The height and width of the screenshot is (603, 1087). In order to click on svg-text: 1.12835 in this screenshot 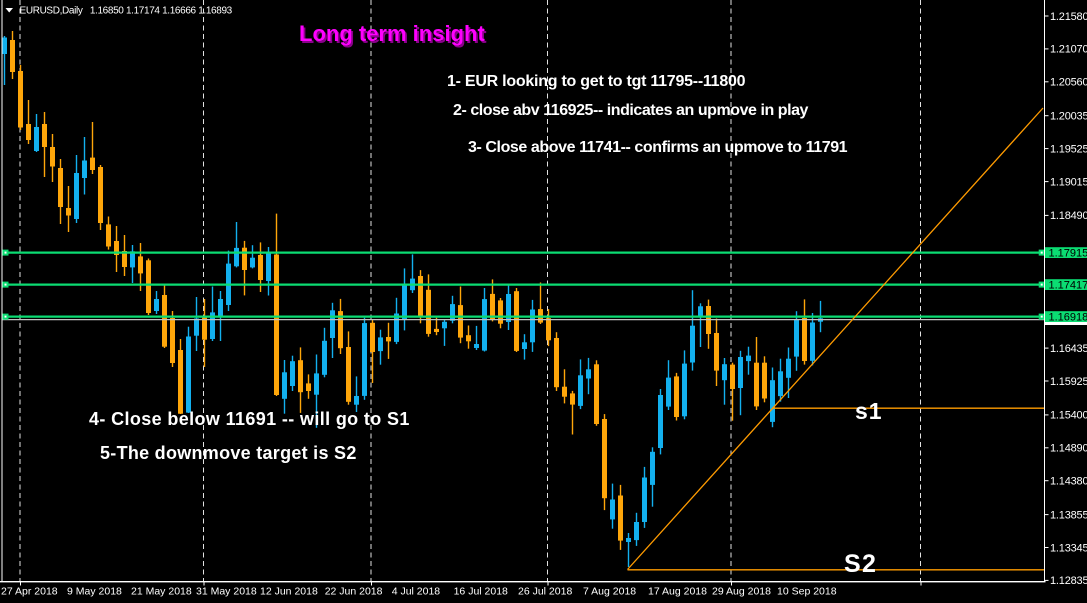, I will do `click(1068, 581)`.